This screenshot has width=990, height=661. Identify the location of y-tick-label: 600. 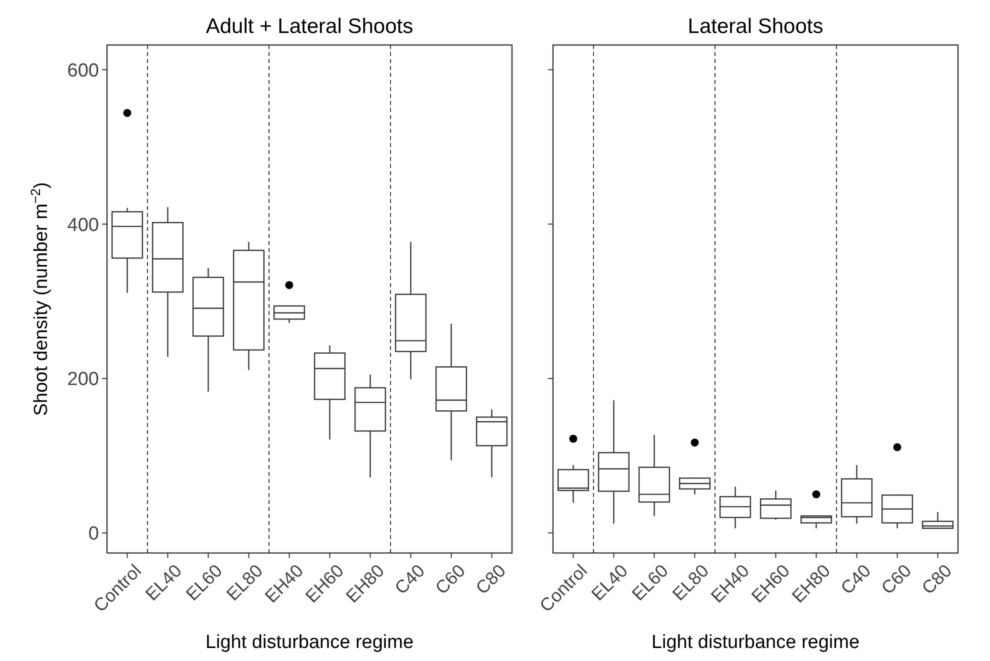
(83, 71).